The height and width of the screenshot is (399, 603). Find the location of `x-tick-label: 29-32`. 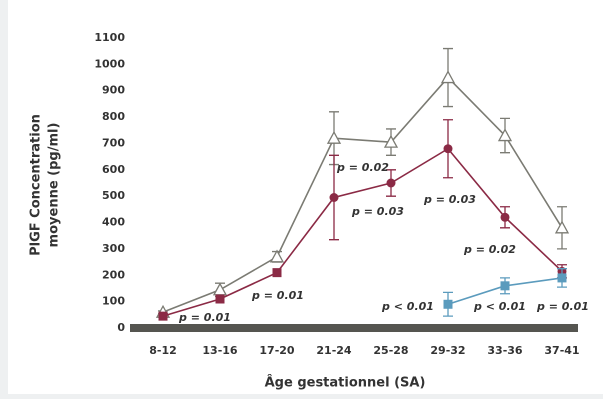

x-tick-label: 29-32 is located at coordinates (447, 350).